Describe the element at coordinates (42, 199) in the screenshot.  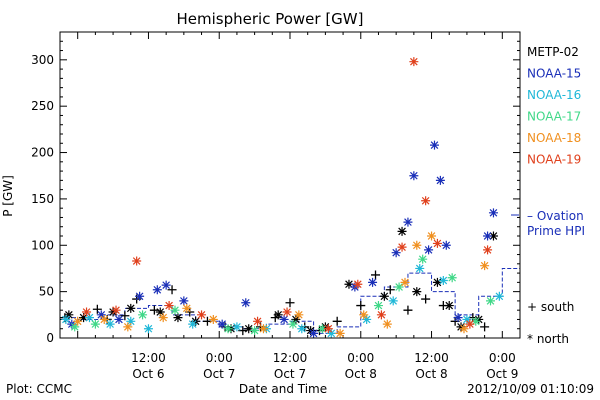
I see `y-tick-label: 150` at that location.